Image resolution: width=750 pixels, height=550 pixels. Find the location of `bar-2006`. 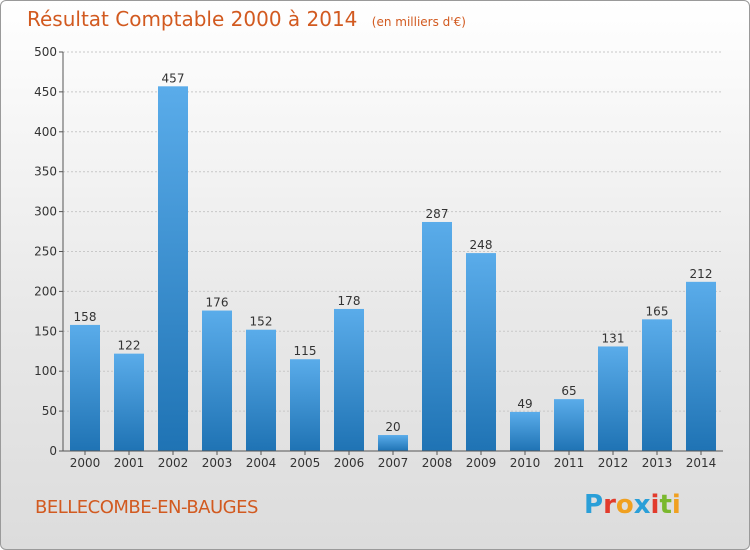

bar-2006 is located at coordinates (349, 379).